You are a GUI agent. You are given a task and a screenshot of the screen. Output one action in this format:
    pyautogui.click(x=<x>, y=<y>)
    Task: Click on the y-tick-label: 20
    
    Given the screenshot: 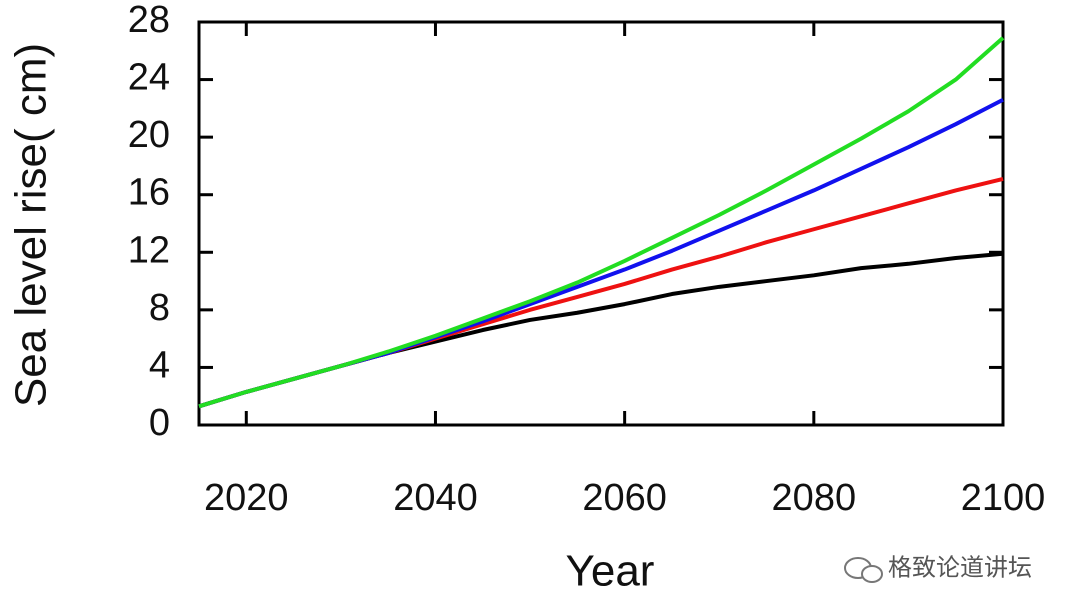 What is the action you would take?
    pyautogui.click(x=149, y=135)
    